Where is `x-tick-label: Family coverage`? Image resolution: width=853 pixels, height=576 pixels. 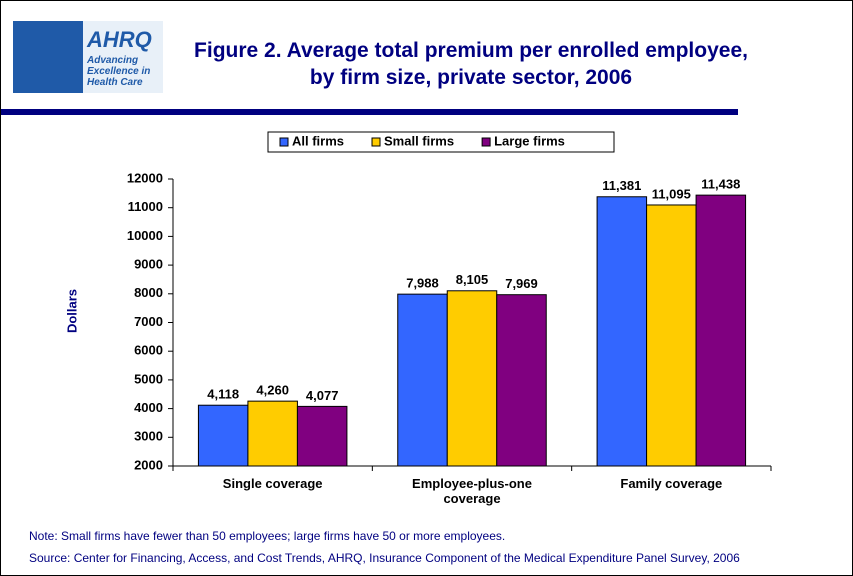
x-tick-label: Family coverage is located at coordinates (671, 483).